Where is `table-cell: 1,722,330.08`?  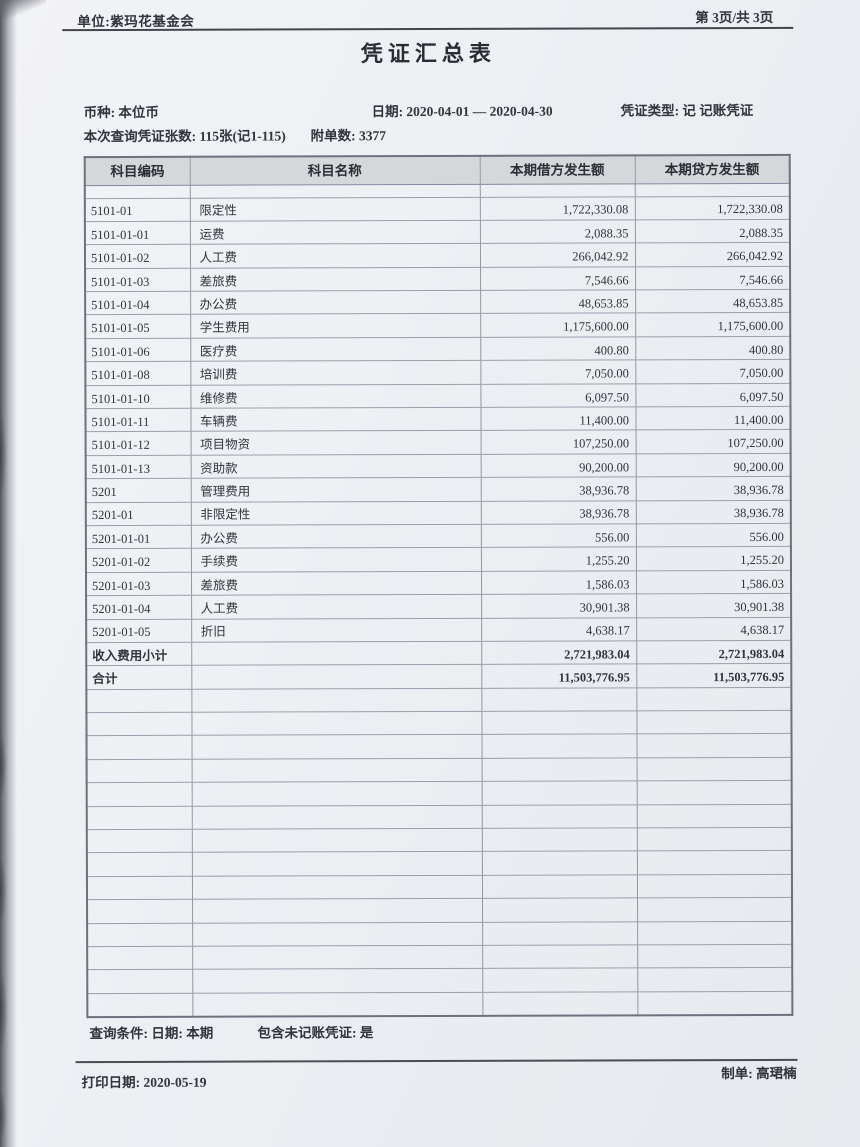
table-cell: 1,722,330.08 is located at coordinates (712, 207).